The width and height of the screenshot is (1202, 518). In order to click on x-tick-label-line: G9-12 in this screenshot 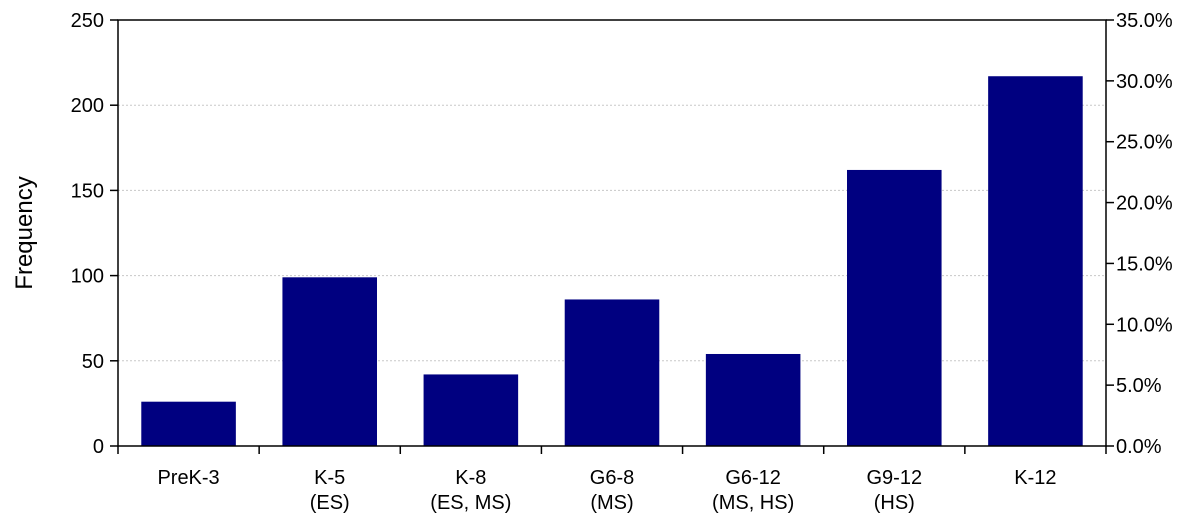, I will do `click(894, 478)`.